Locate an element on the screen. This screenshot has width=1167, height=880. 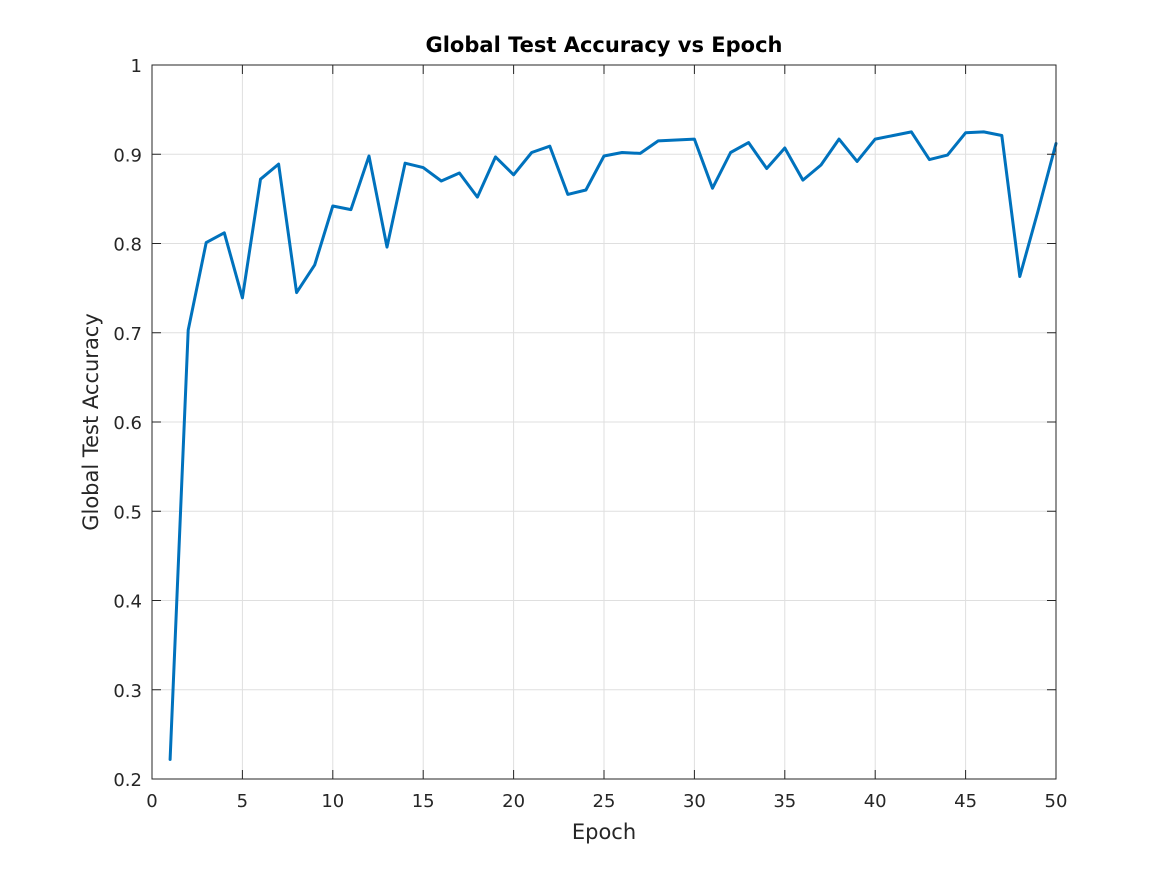
y-tick-label: 0.8 is located at coordinates (127, 245).